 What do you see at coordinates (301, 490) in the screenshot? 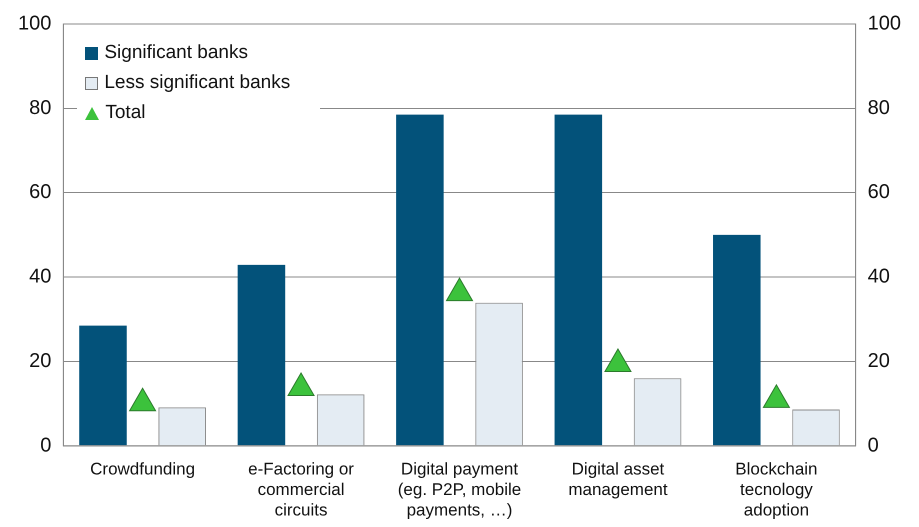
I see `x-tick-label: e-Factoring or commercial circuits` at bounding box center [301, 490].